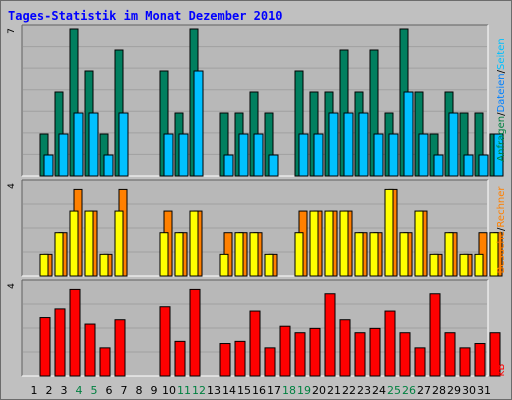 The image size is (512, 400). What do you see at coordinates (364, 390) in the screenshot?
I see `x-tick-label: 23` at bounding box center [364, 390].